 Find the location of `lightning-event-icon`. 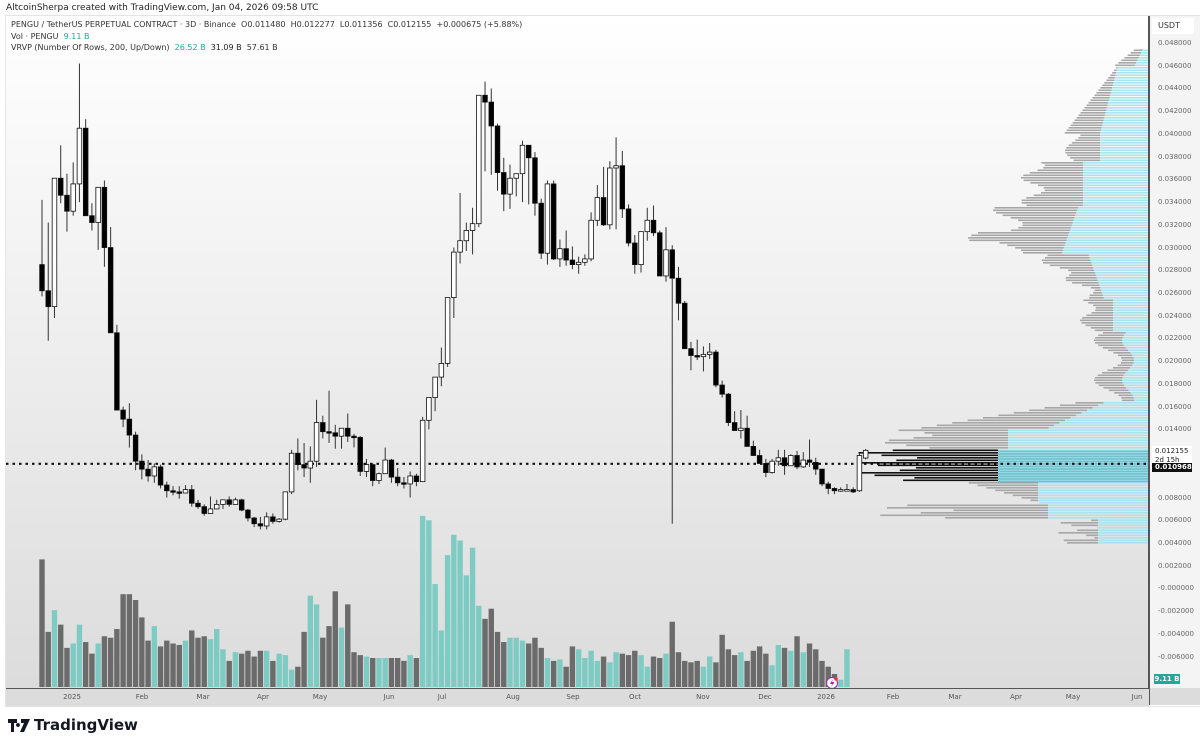

lightning-event-icon is located at coordinates (832, 683).